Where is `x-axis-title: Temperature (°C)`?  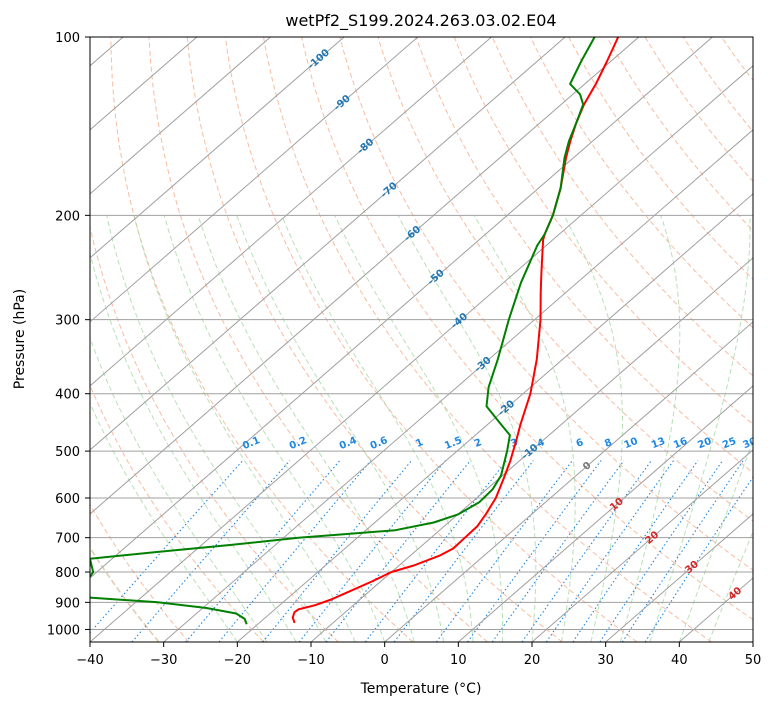
x-axis-title: Temperature (°C) is located at coordinates (421, 689).